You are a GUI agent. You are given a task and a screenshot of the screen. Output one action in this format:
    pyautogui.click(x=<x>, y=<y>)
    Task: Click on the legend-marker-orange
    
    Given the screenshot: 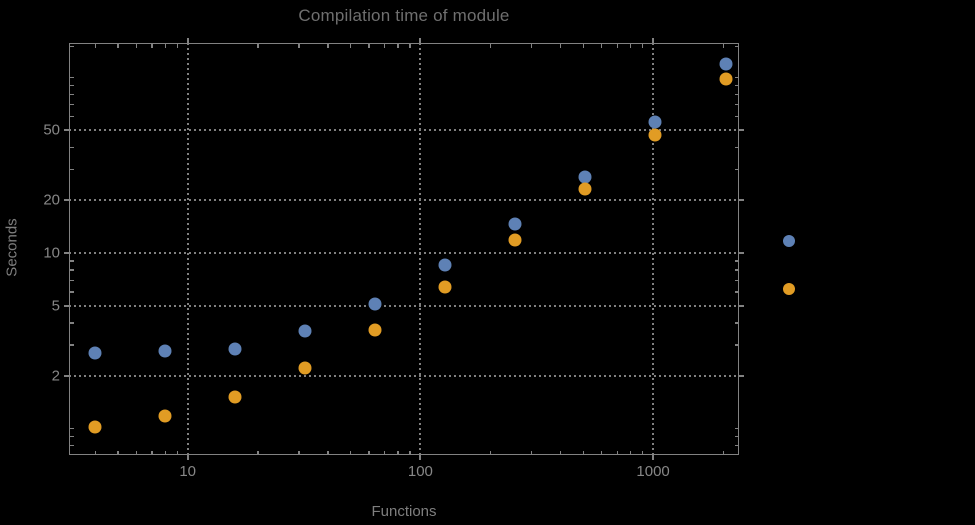 What is the action you would take?
    pyautogui.click(x=789, y=289)
    